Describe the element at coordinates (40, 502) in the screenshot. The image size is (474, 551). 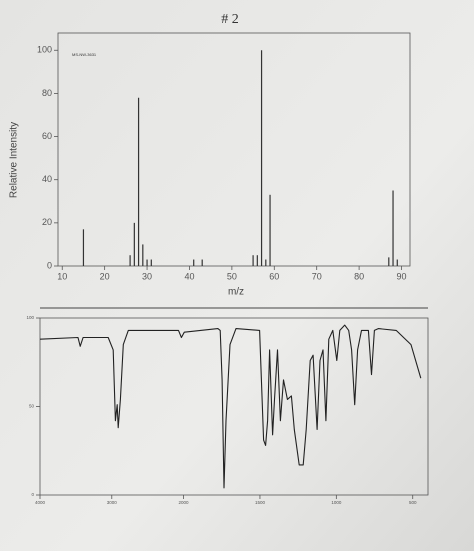
I see `x-tick-label: 4000` at that location.